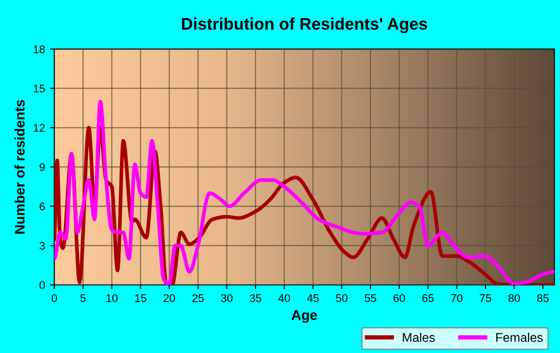 Image resolution: width=560 pixels, height=353 pixels. I want to click on x-tick-label: 10, so click(112, 298).